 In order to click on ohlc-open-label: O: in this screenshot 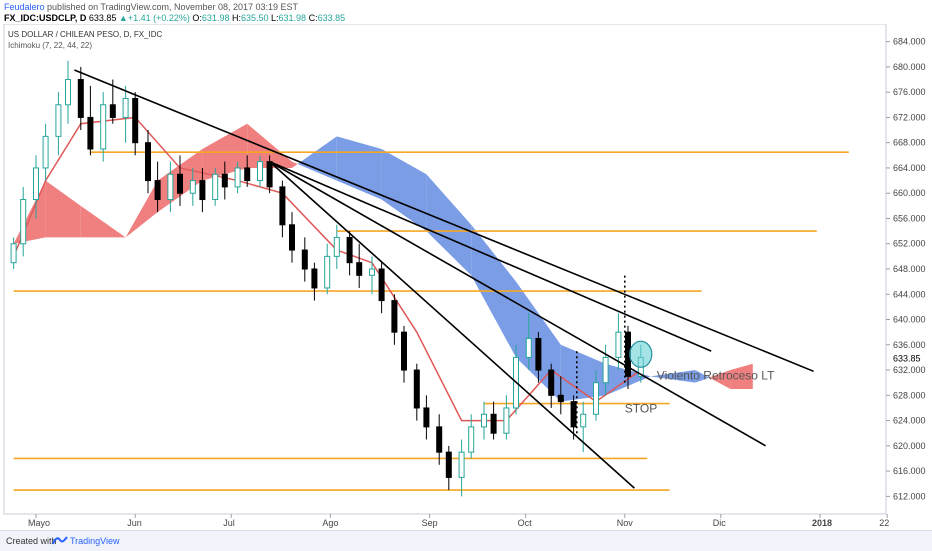, I will do `click(197, 18)`.